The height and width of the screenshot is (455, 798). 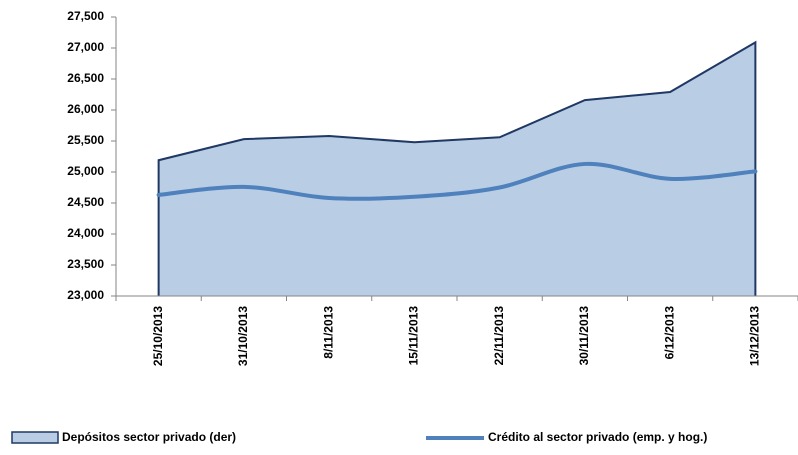 I want to click on y-tick-label: 24,000, so click(x=85, y=233).